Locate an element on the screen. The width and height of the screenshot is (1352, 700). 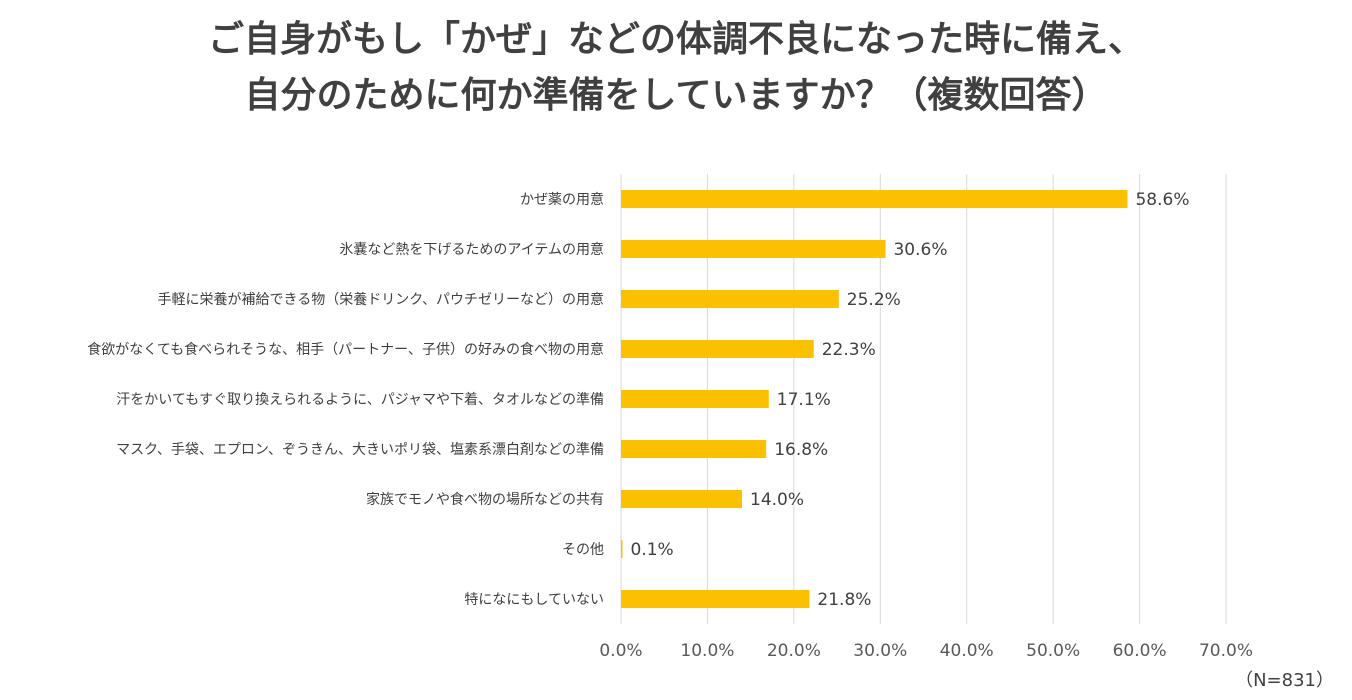
category-label: 氷嚢など熱を下げるためのアイテムの用意 is located at coordinates (471, 249).